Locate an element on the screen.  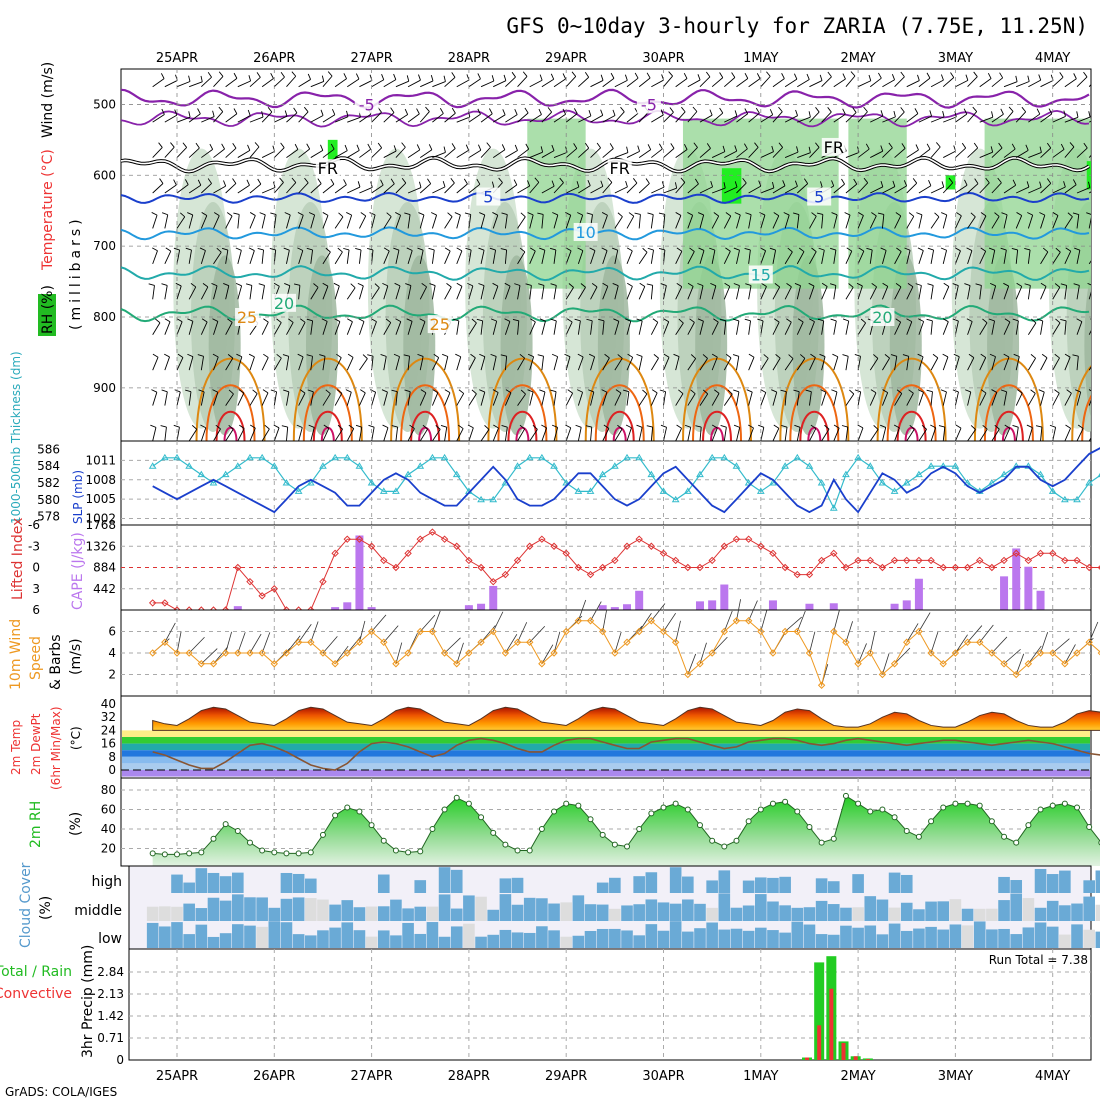
wind10-speed-series is located at coordinates (624, 653).